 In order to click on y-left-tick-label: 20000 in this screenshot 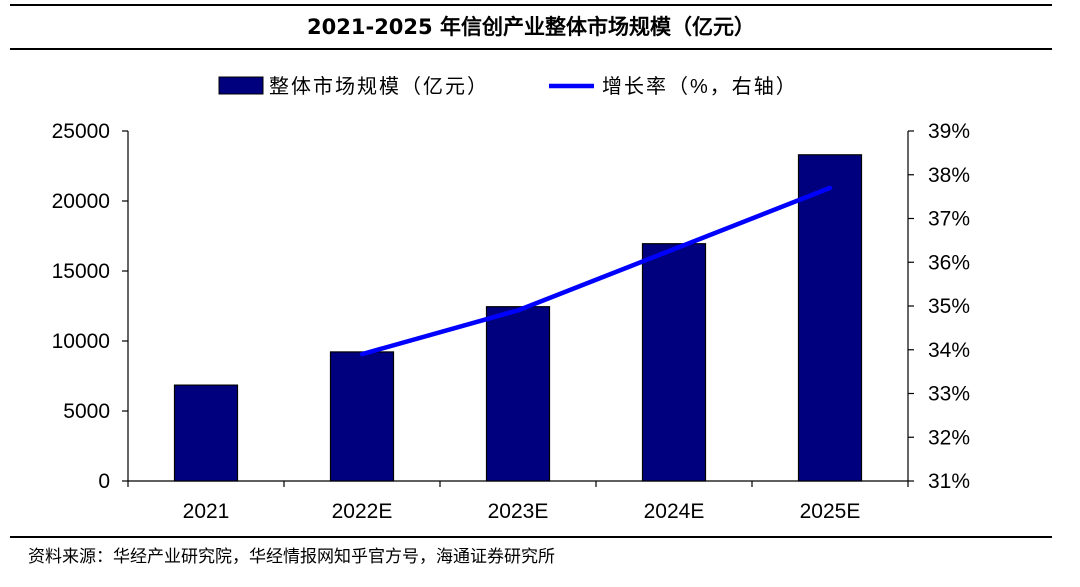, I will do `click(81, 201)`.